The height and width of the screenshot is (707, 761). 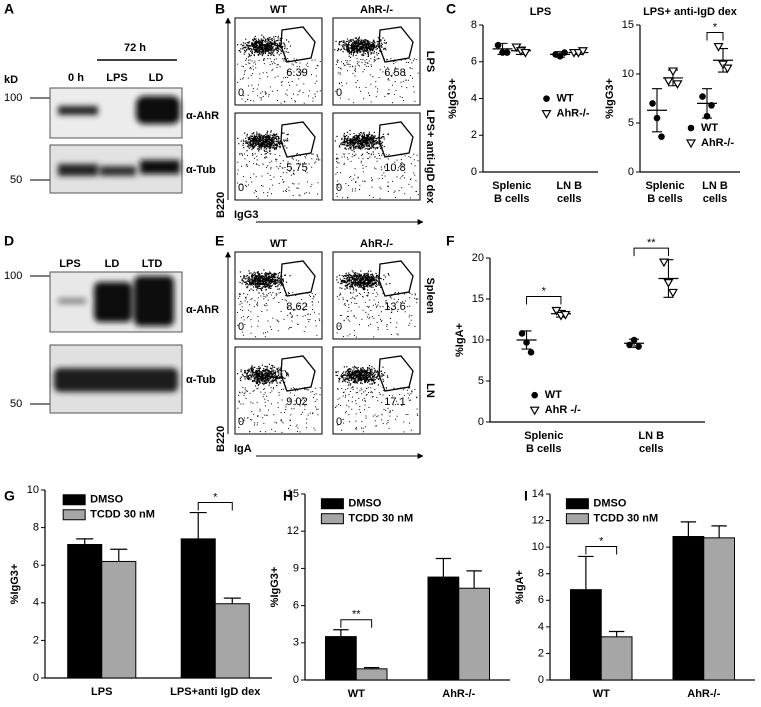 I want to click on flow-plot: 8.620, so click(x=278, y=295).